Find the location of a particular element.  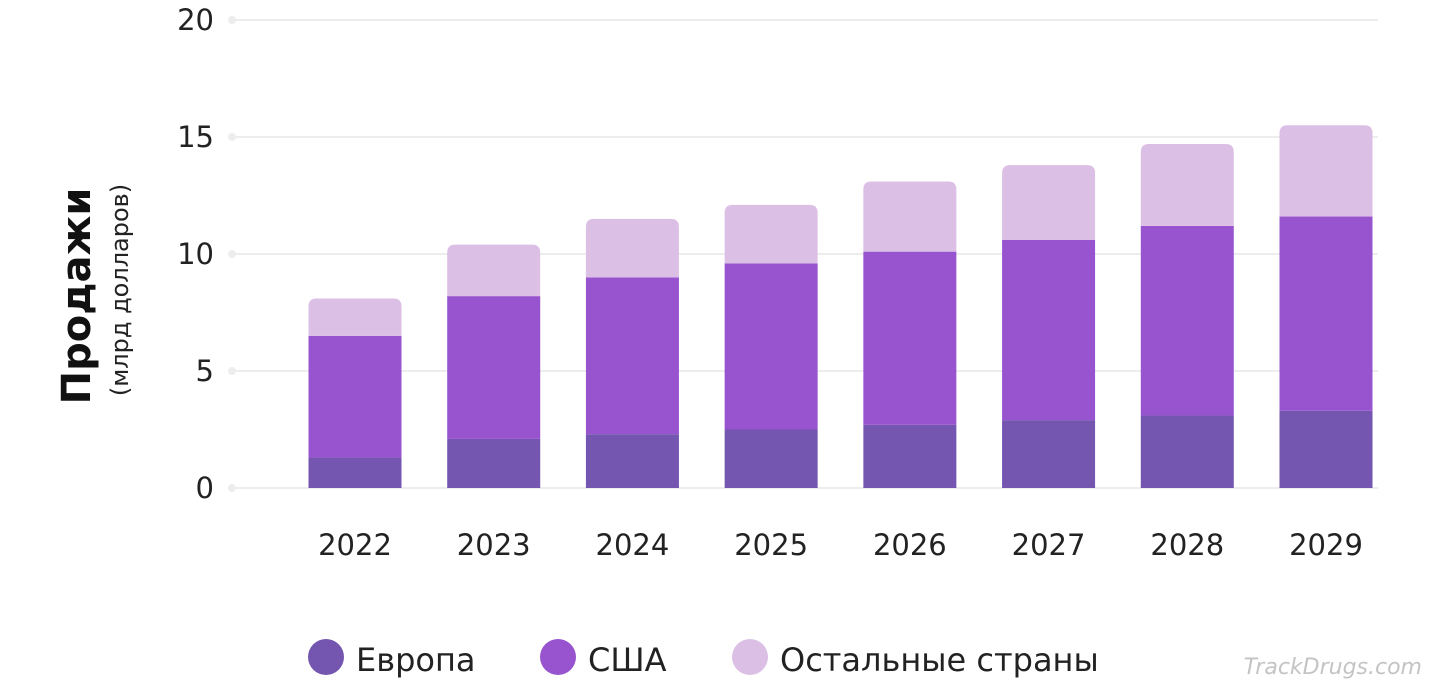

legend-label-0: Европа is located at coordinates (416, 660).